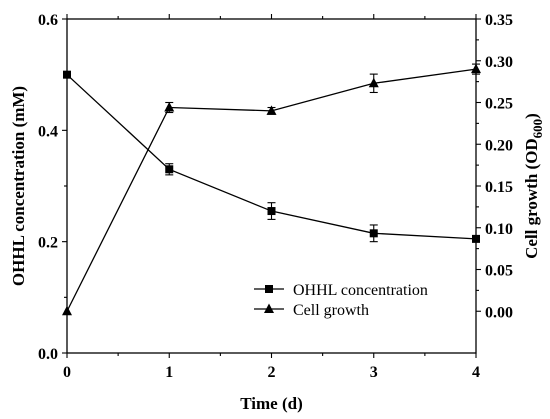 This screenshot has width=550, height=419. I want to click on legend: OHHL concentration Cell growth, so click(341, 300).